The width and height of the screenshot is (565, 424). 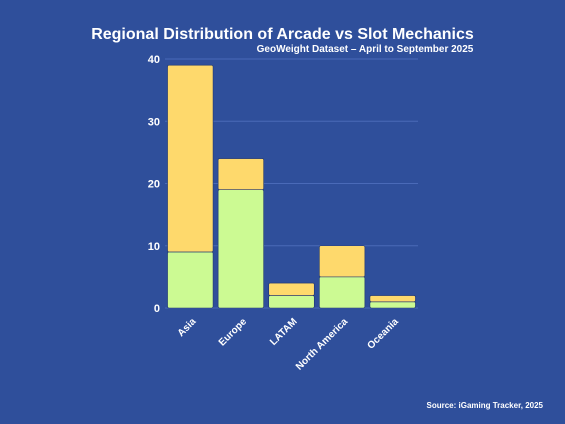 I want to click on x-tick-label: Asia, so click(x=187, y=327).